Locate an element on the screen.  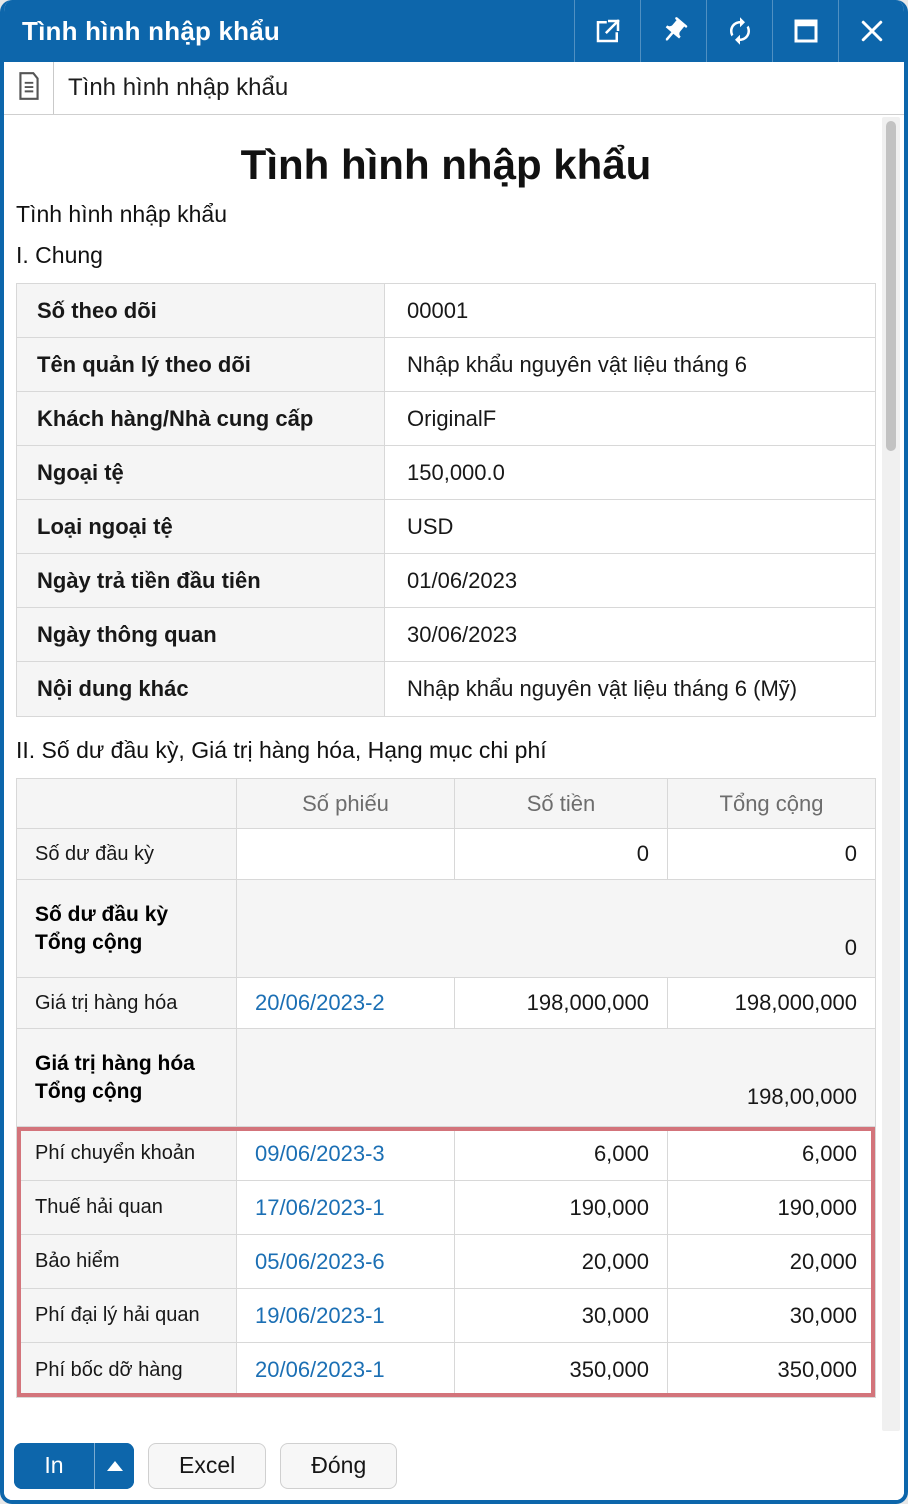
pin-icon is located at coordinates (674, 31).